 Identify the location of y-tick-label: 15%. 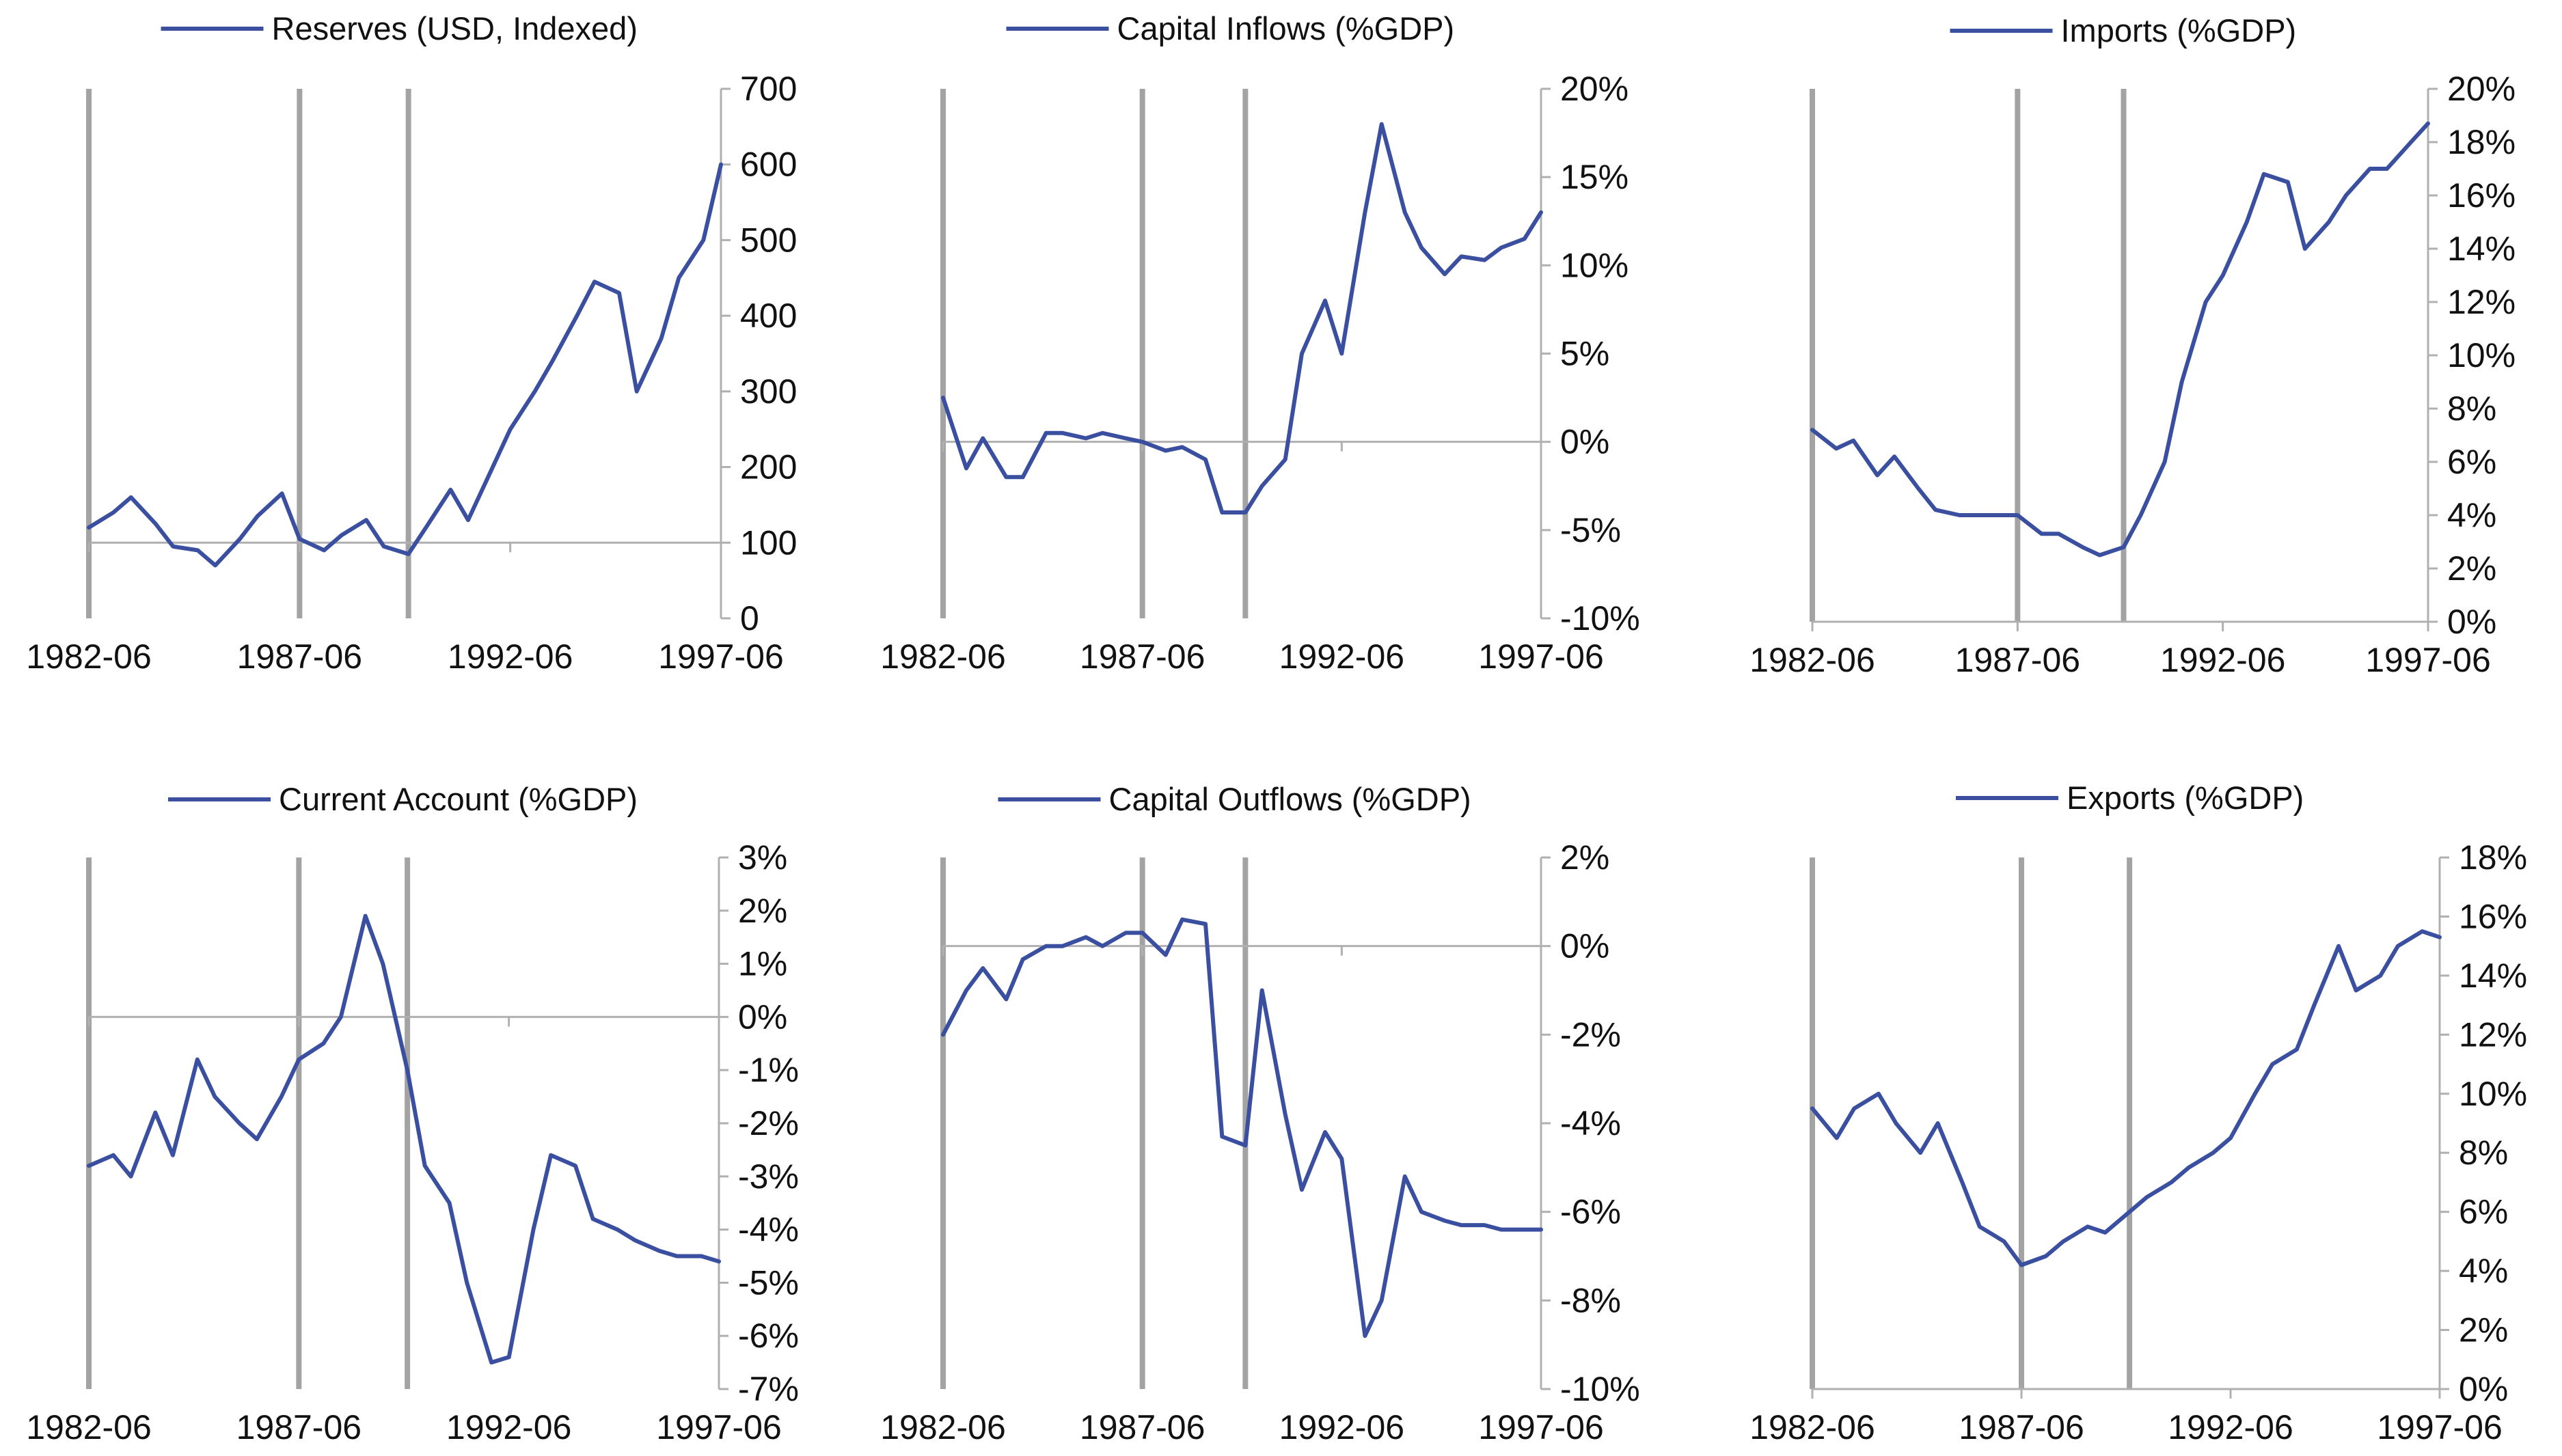
(1594, 177).